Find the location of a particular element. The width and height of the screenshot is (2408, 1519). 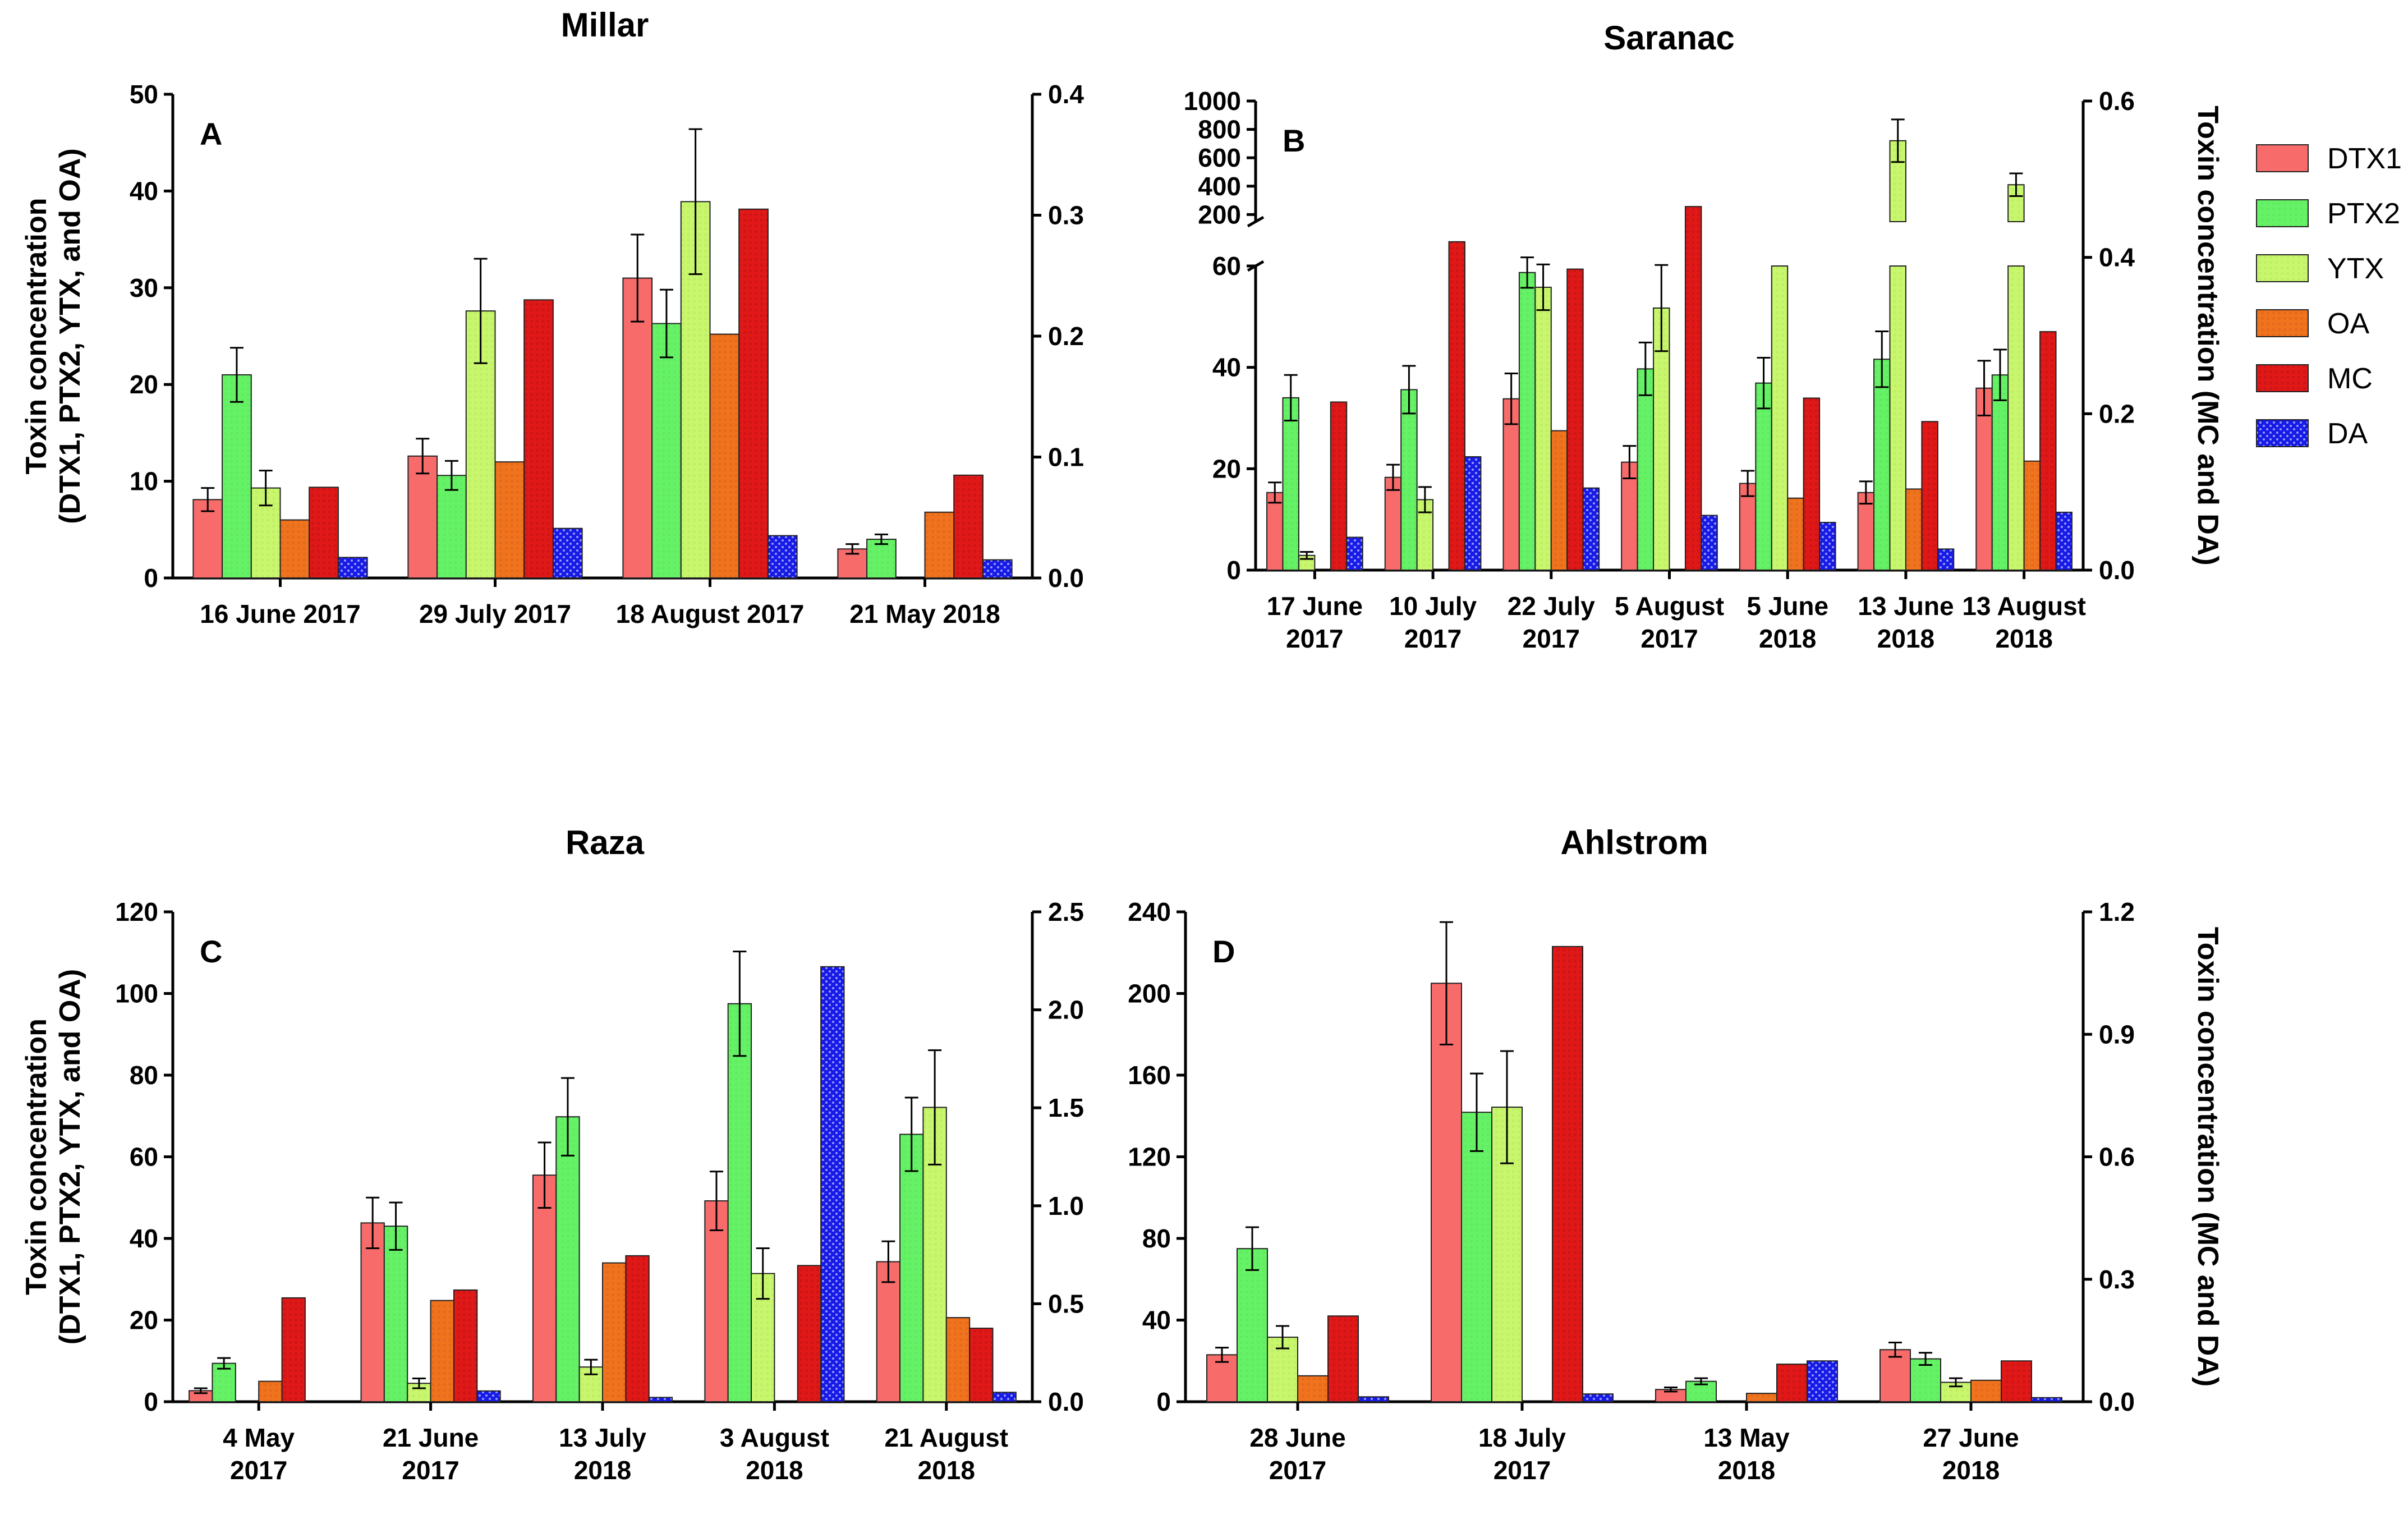

y2-tick-label: 0.0 is located at coordinates (1066, 578).